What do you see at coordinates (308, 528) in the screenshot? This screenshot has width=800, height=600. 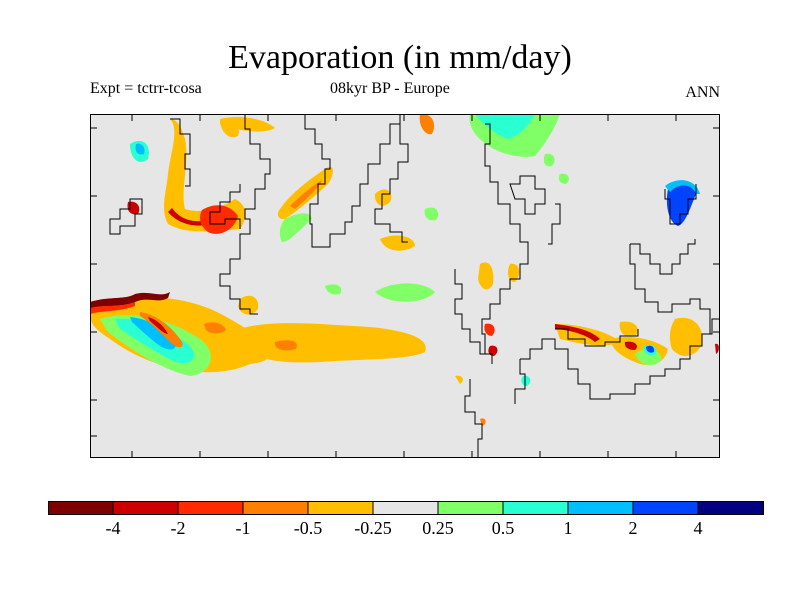 I see `colorbar-tick-label: -0.5` at bounding box center [308, 528].